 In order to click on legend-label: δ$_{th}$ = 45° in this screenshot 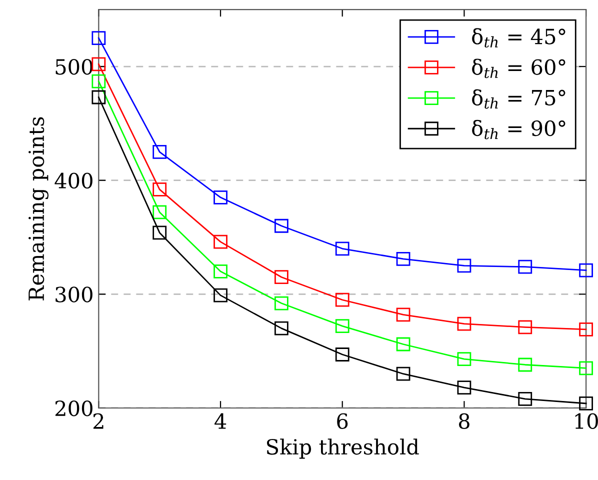, I will do `click(519, 38)`.